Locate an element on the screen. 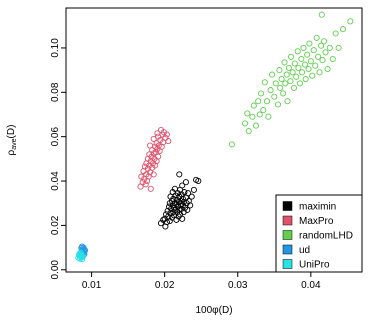  legend-label: MaxPro is located at coordinates (316, 221).